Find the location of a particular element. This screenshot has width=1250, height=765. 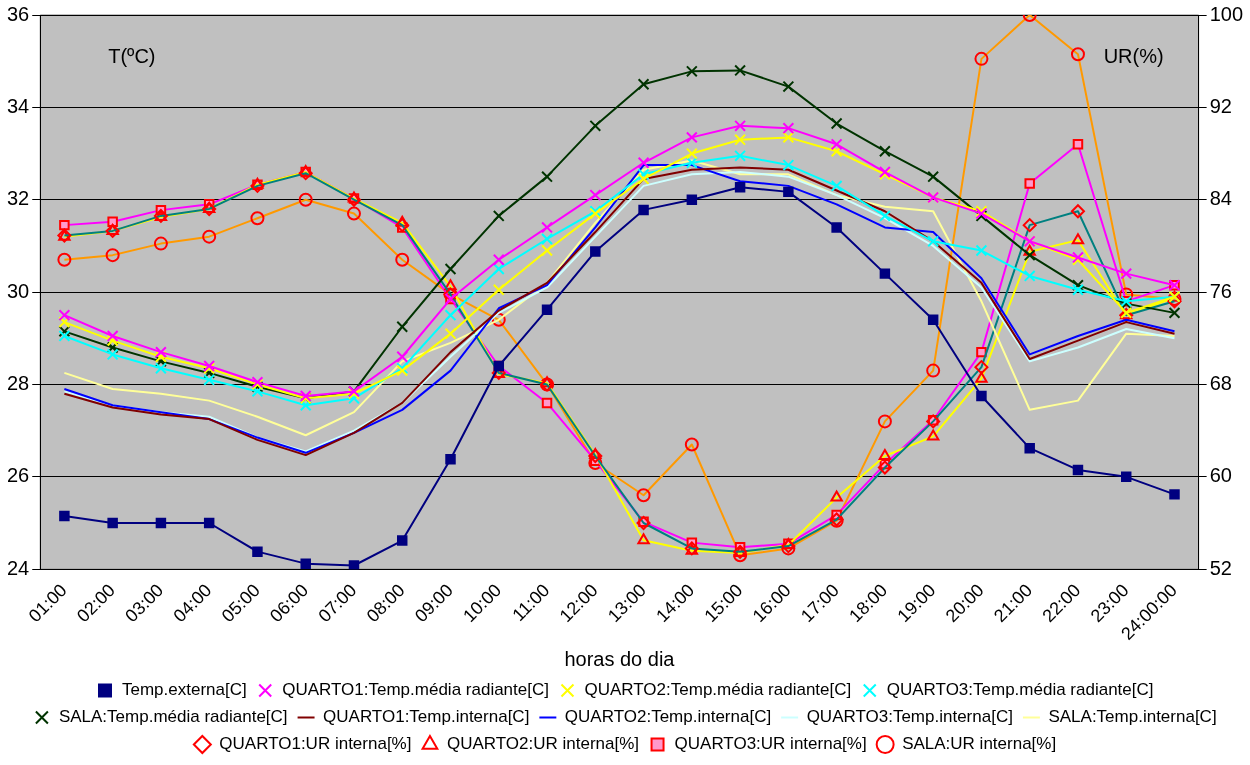

legend-label: QUARTO1:UR interna[%] is located at coordinates (315, 744).